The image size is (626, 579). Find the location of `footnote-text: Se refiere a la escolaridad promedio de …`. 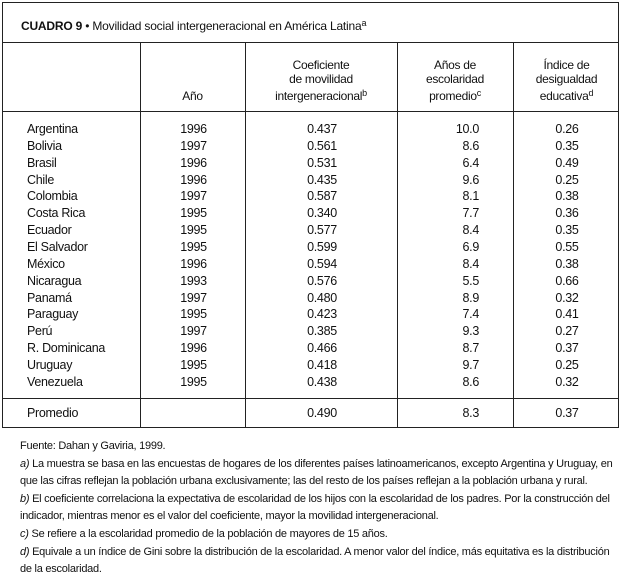

footnote-text: Se refiere a la escolaridad promedio de … is located at coordinates (209, 533).